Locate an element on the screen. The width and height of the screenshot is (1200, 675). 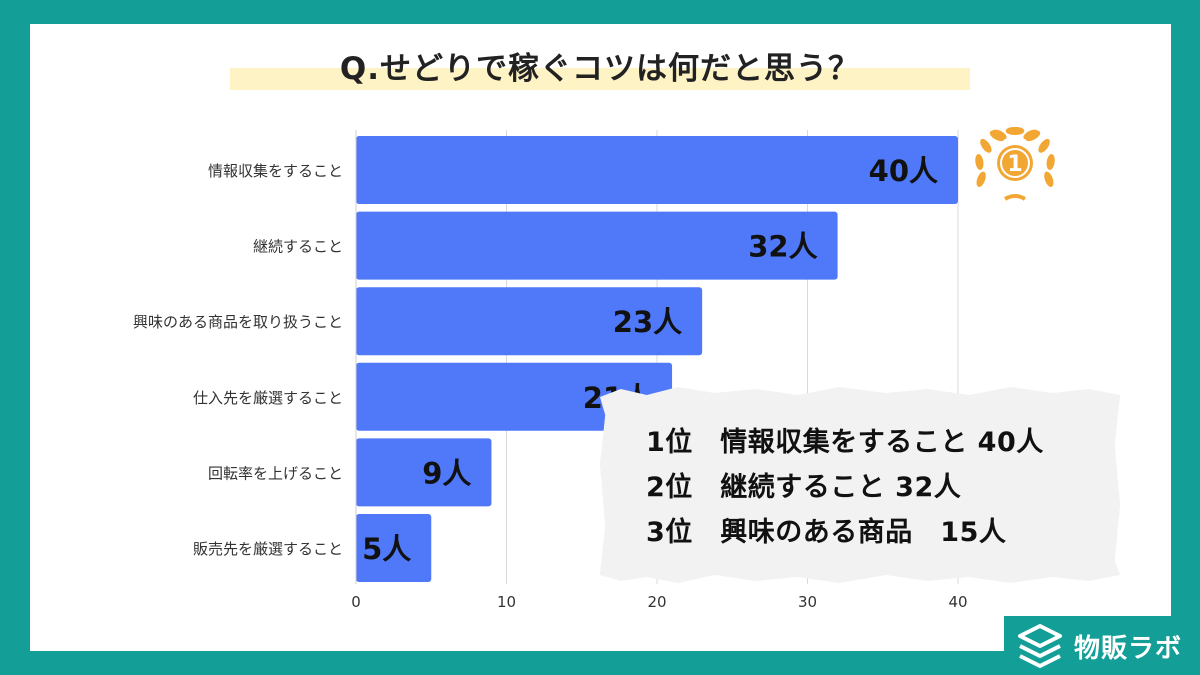
category-label: 情報収集をすること is located at coordinates (275, 171).